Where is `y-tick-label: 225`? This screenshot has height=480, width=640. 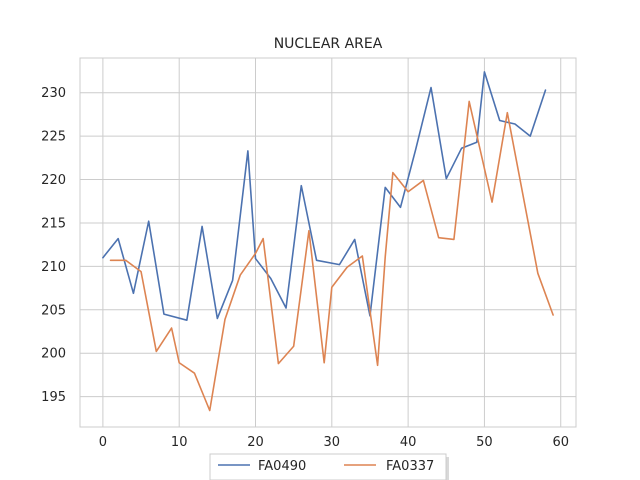
y-tick-label: 225 is located at coordinates (53, 137).